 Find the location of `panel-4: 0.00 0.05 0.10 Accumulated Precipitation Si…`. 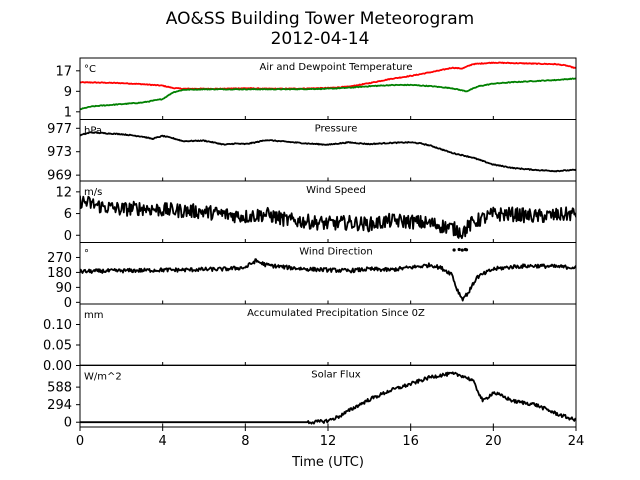

panel-4: 0.00 0.05 0.10 Accumulated Precipitation Si… is located at coordinates (310, 338).